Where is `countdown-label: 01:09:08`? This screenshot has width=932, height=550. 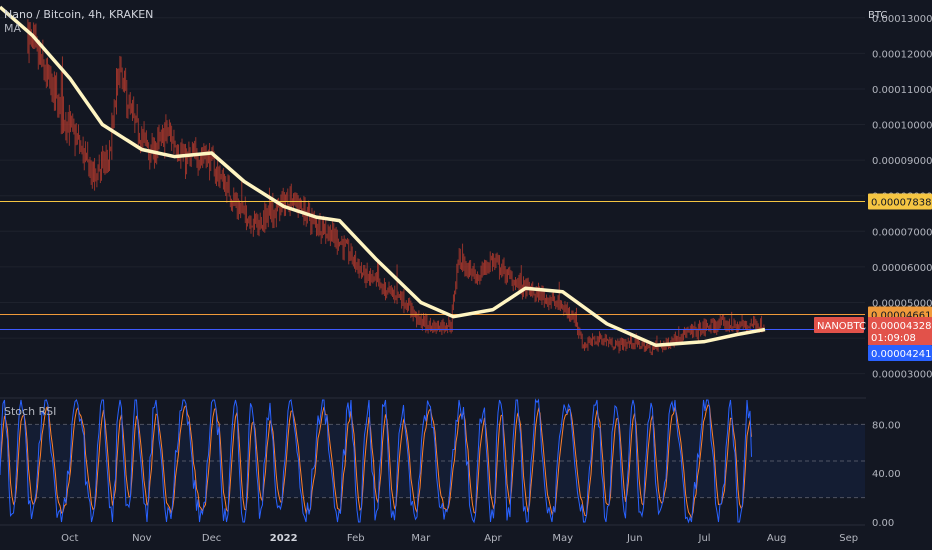
countdown-label: 01:09:08 is located at coordinates (893, 338).